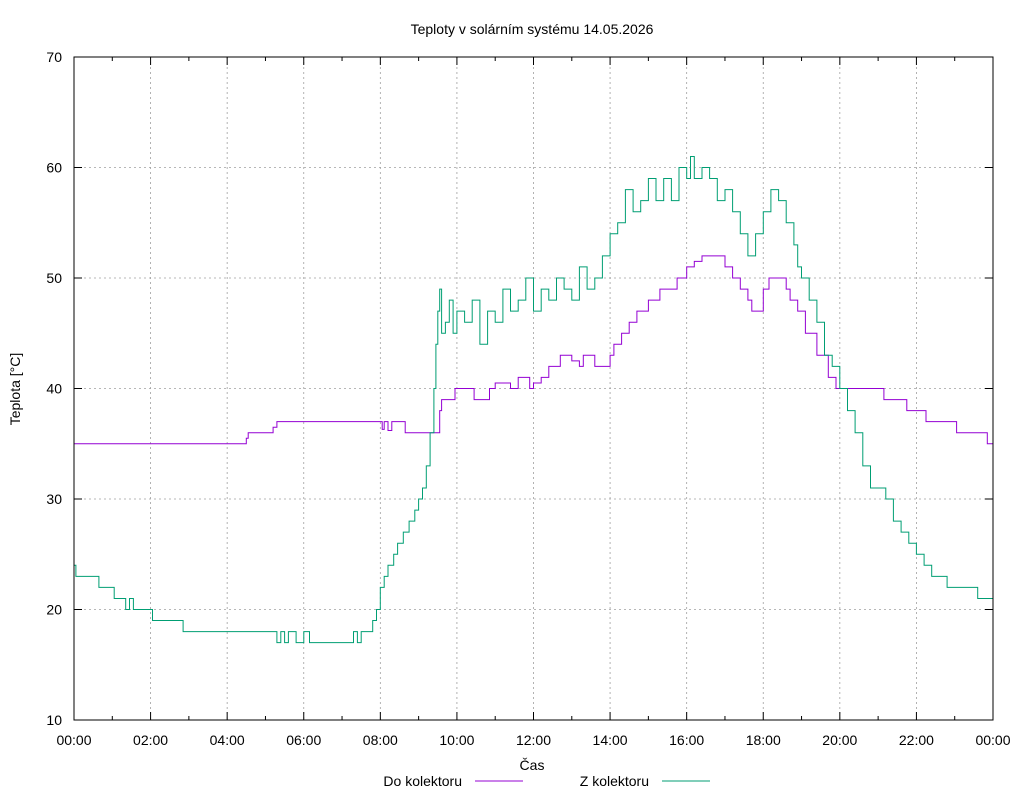  Describe the element at coordinates (15, 389) in the screenshot. I see `y-axis-label: Teplota [°C]` at that location.